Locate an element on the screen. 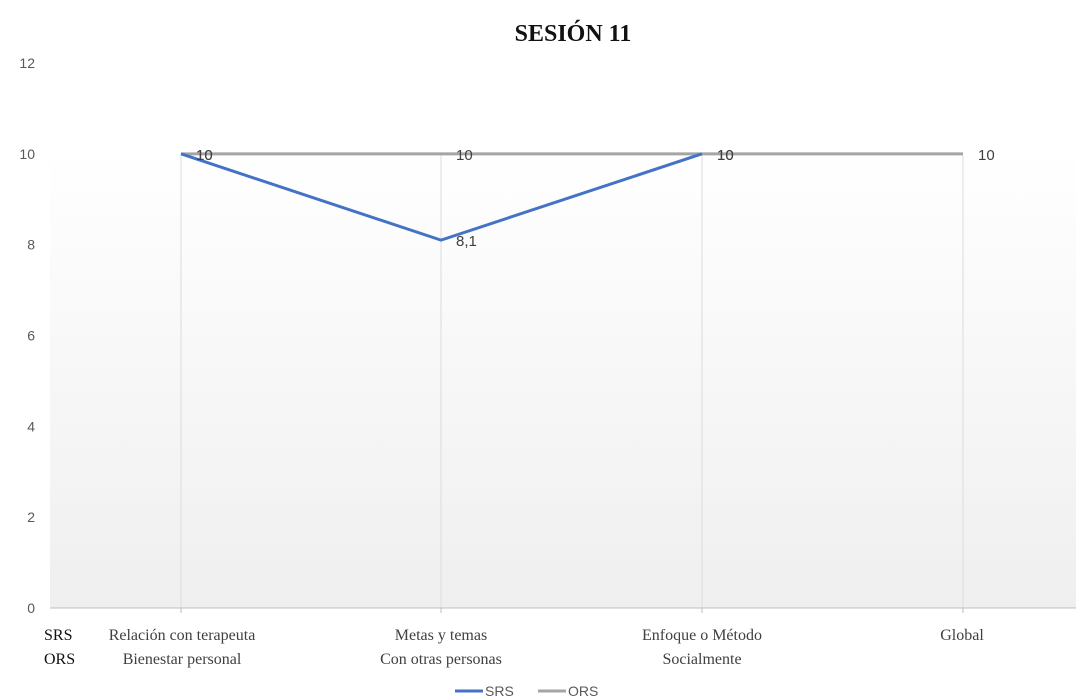 The height and width of the screenshot is (700, 1076). row-label-srs: SRS is located at coordinates (58, 635).